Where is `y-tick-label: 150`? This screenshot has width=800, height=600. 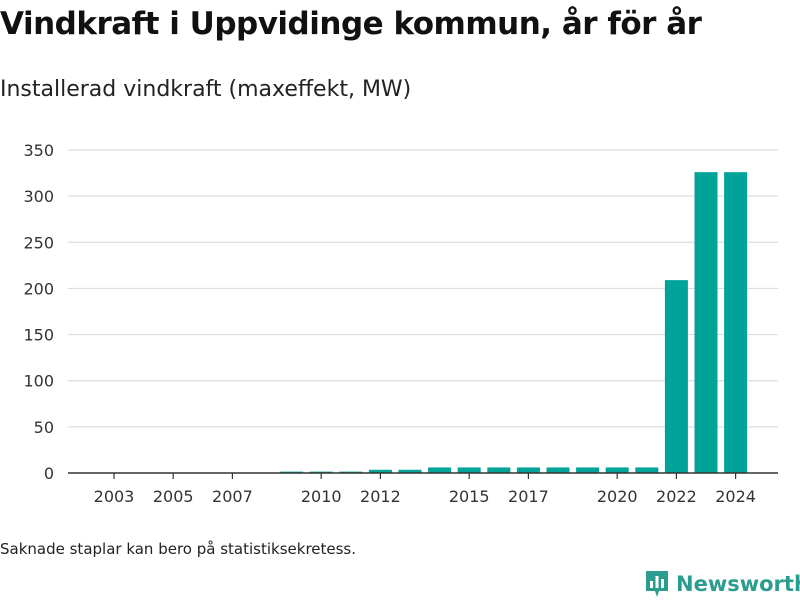
y-tick-label: 150 is located at coordinates (38, 335).